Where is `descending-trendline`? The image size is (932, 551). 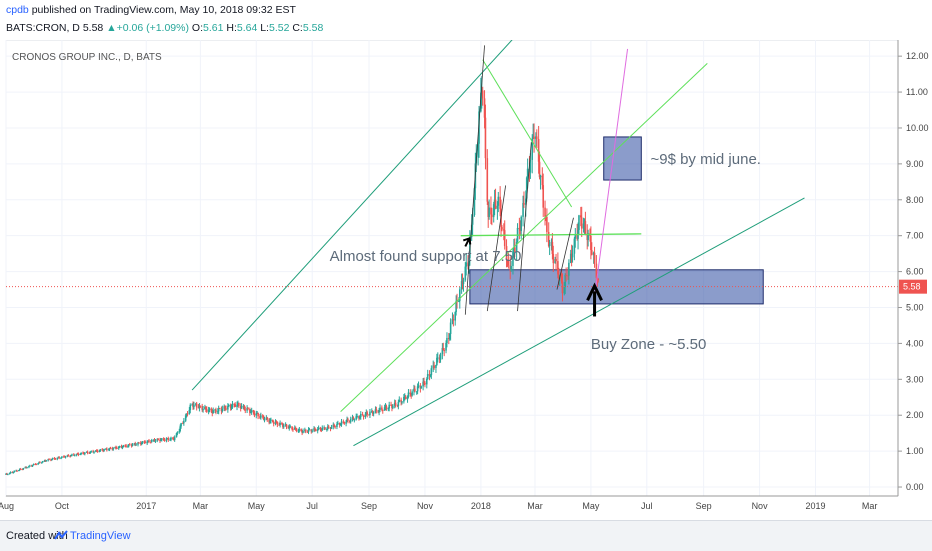 descending-trendline is located at coordinates (527, 133).